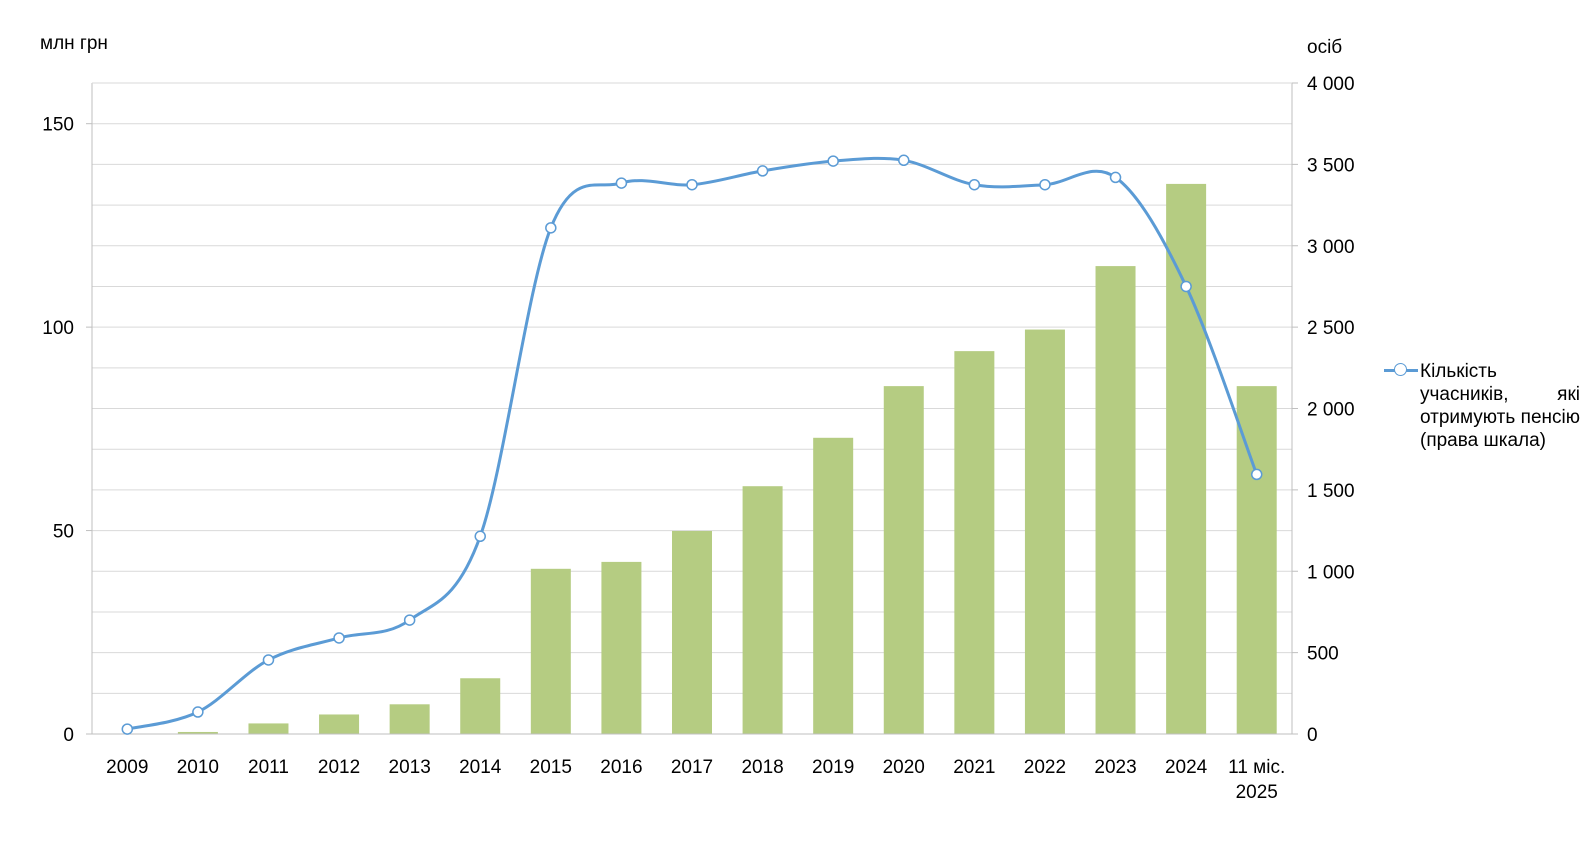  What do you see at coordinates (67, 430) in the screenshot?
I see `left-axis-ticks: 0 50 100 150` at bounding box center [67, 430].